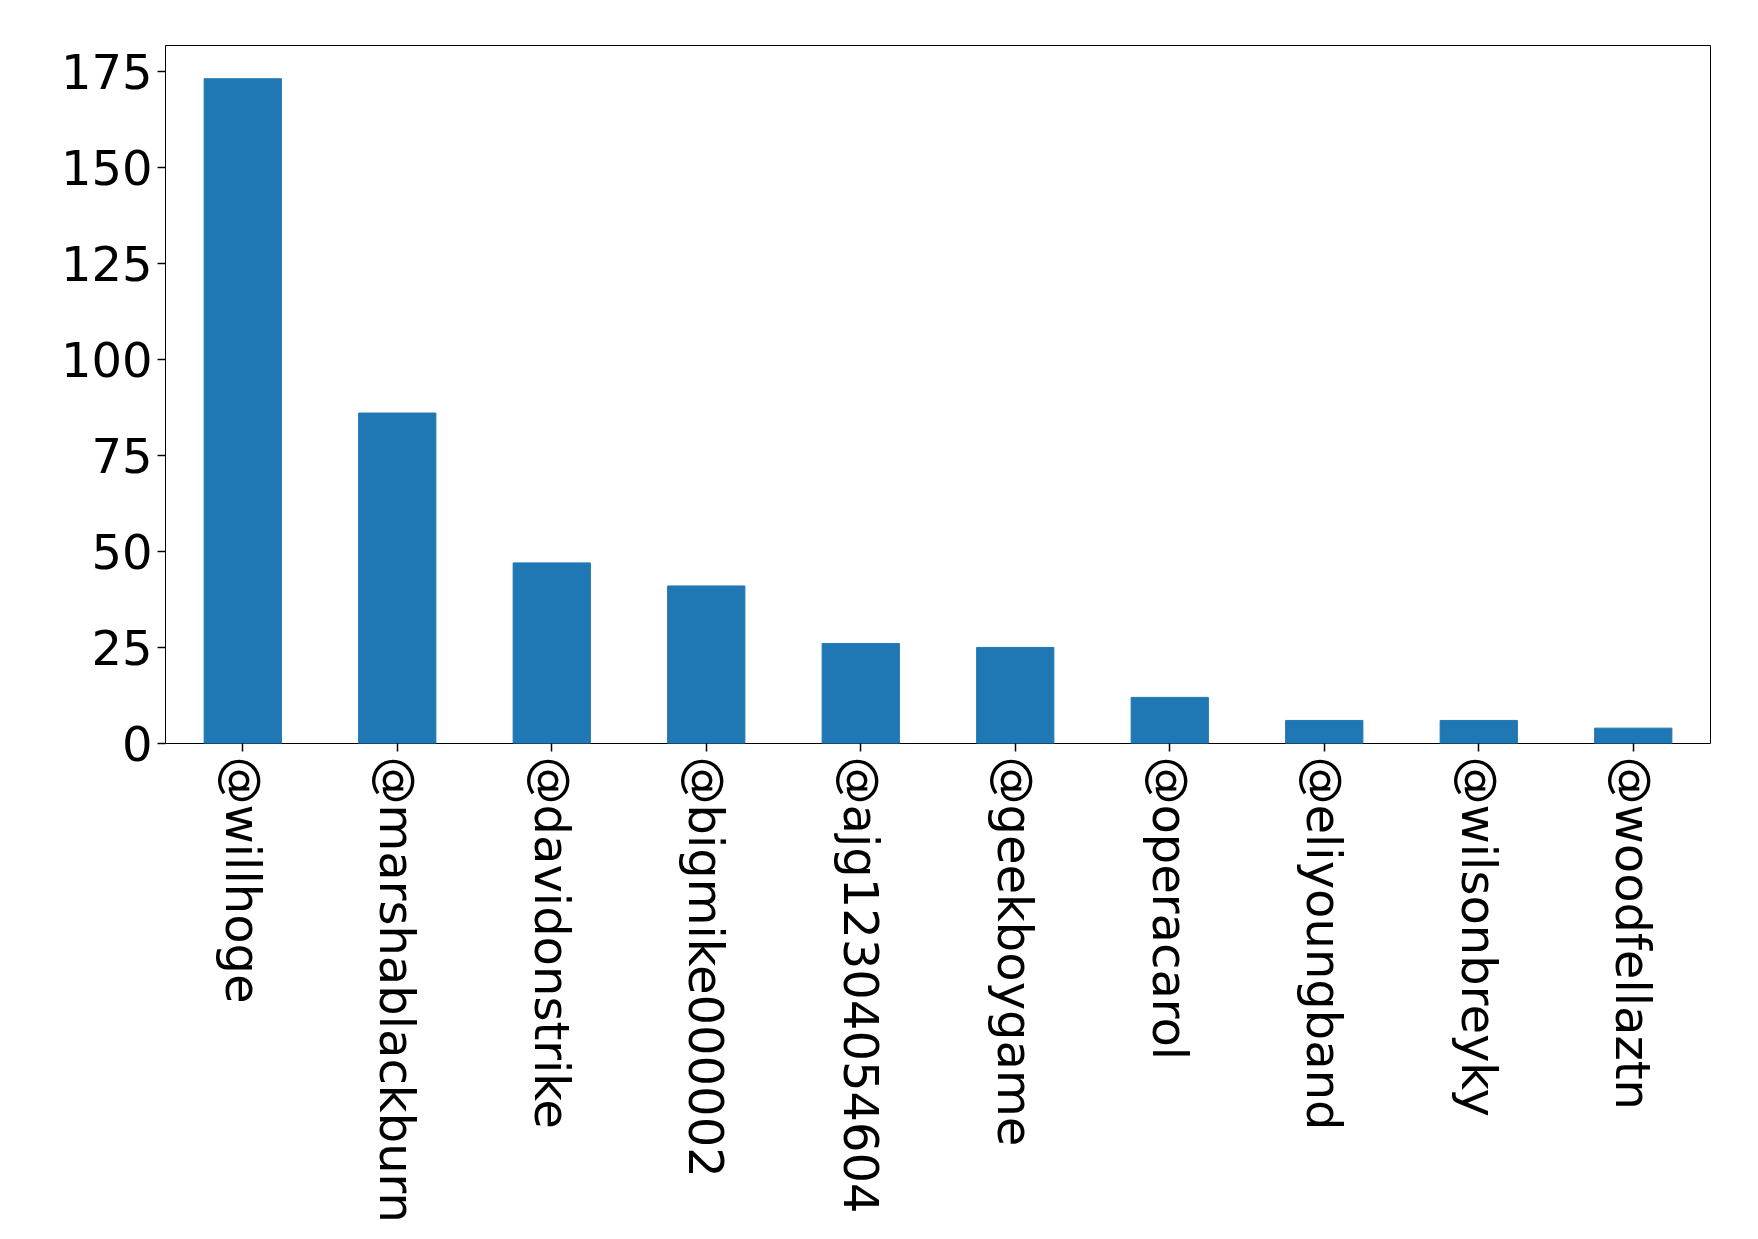  Describe the element at coordinates (1169, 908) in the screenshot. I see `x-tick-label: @operacarol` at that location.